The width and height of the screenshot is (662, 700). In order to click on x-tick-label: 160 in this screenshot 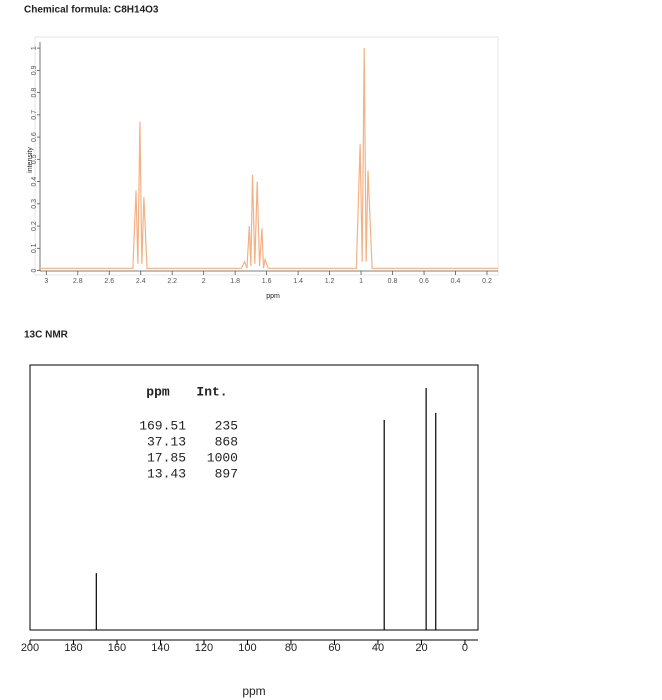, I will do `click(117, 648)`.